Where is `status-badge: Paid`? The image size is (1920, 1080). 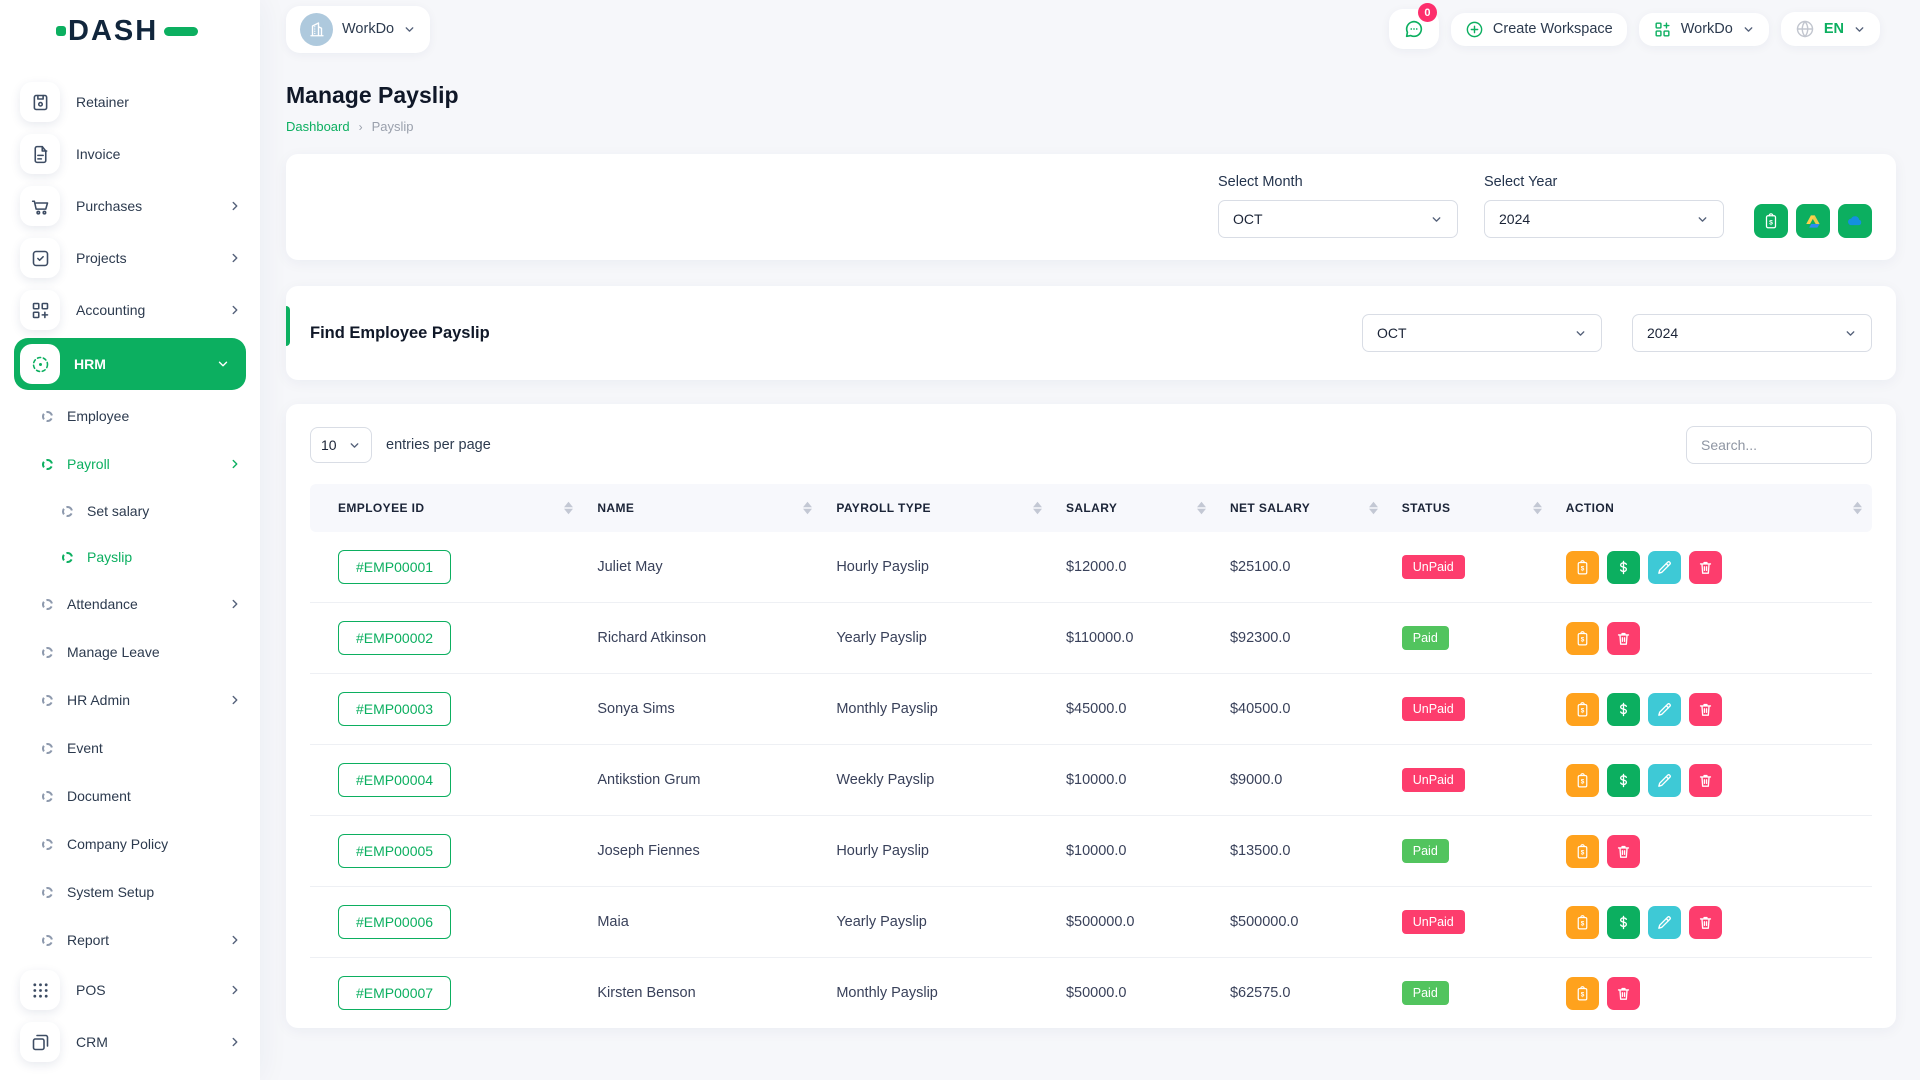 status-badge: Paid is located at coordinates (1425, 638).